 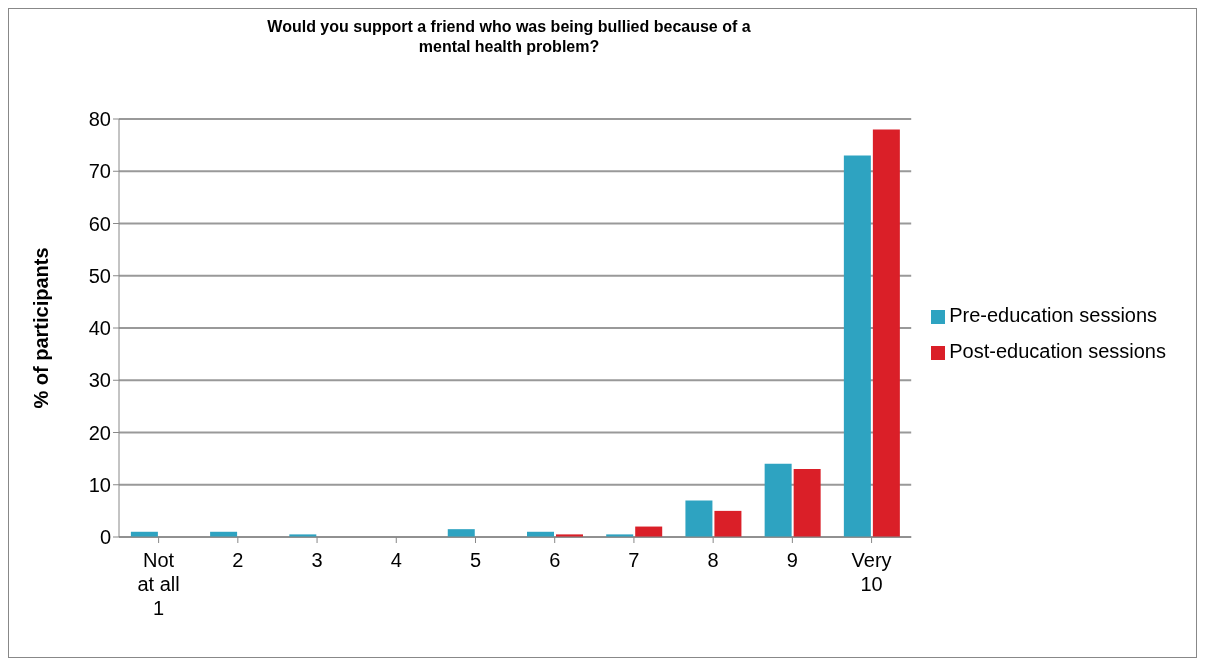 I want to click on y-tick-label: 60, so click(x=99, y=223).